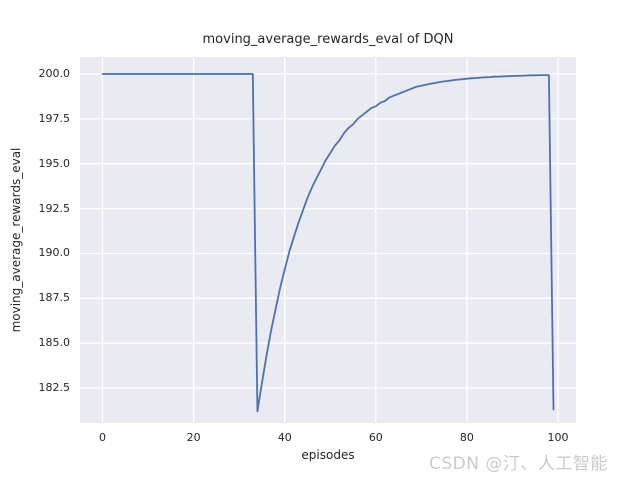 This screenshot has width=640, height=480. What do you see at coordinates (193, 437) in the screenshot?
I see `x-tick-label: 20` at bounding box center [193, 437].